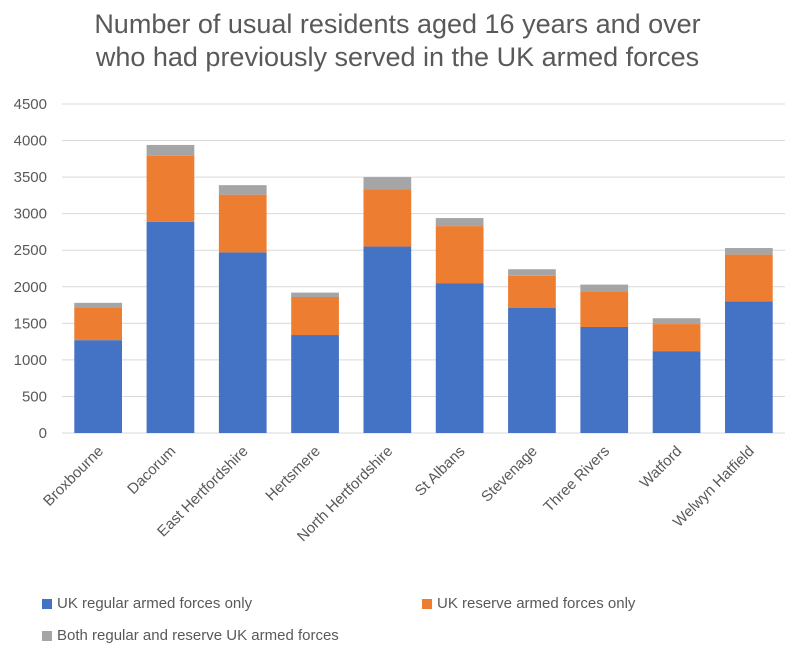 The width and height of the screenshot is (795, 662). What do you see at coordinates (43, 433) in the screenshot?
I see `y-tick-label: 0` at bounding box center [43, 433].